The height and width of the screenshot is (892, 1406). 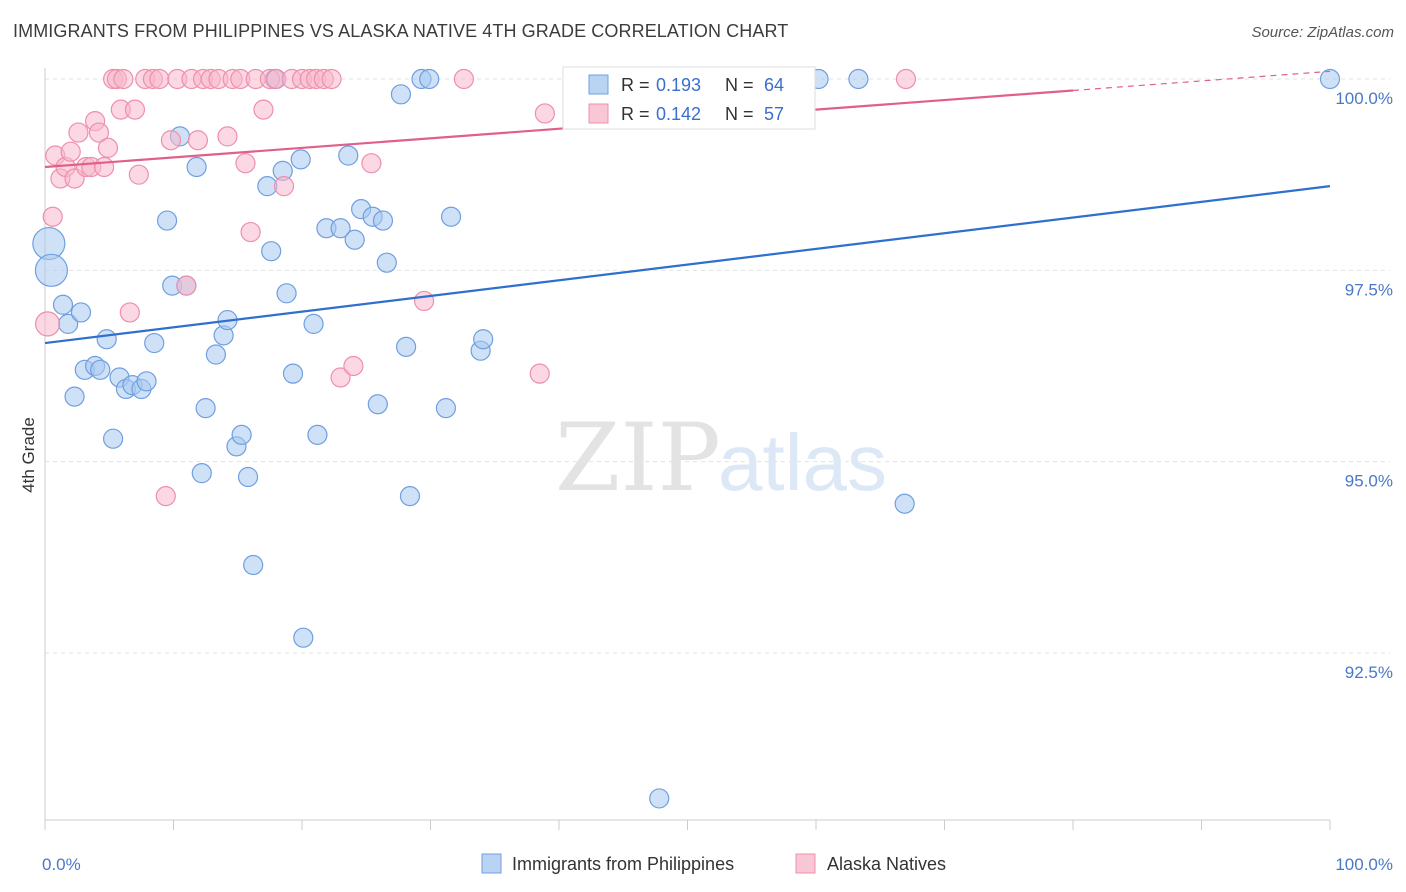 I want to click on watermark-zip: ZIP, so click(x=638, y=458).